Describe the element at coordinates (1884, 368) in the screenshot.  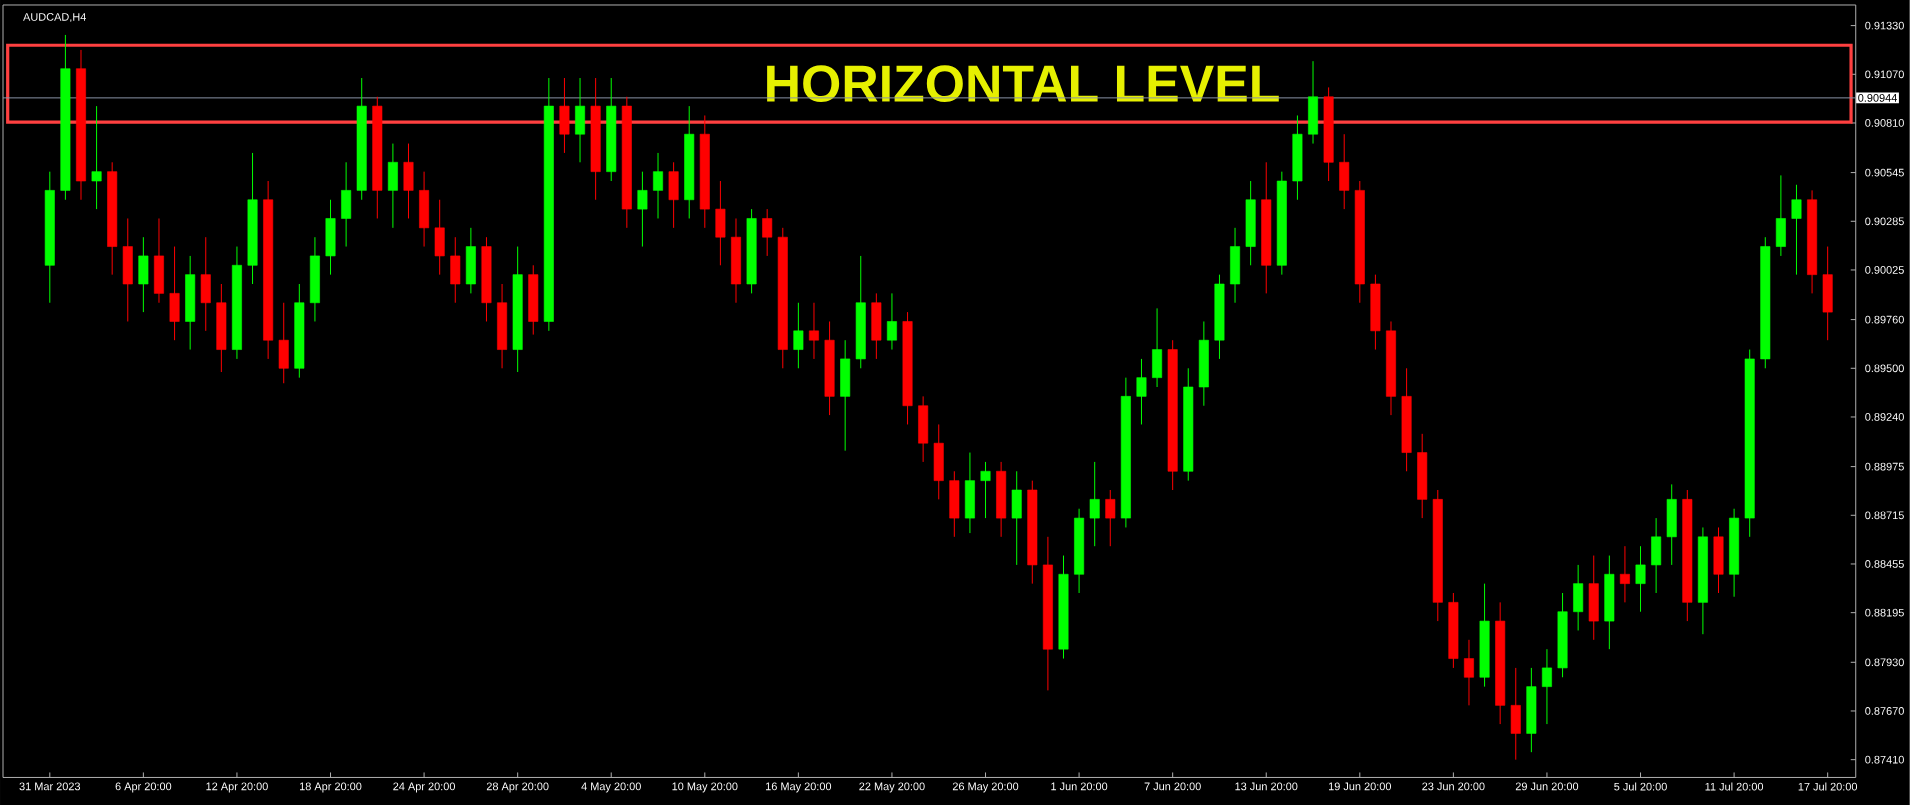
I see `y-tick-label: 0.89500` at that location.